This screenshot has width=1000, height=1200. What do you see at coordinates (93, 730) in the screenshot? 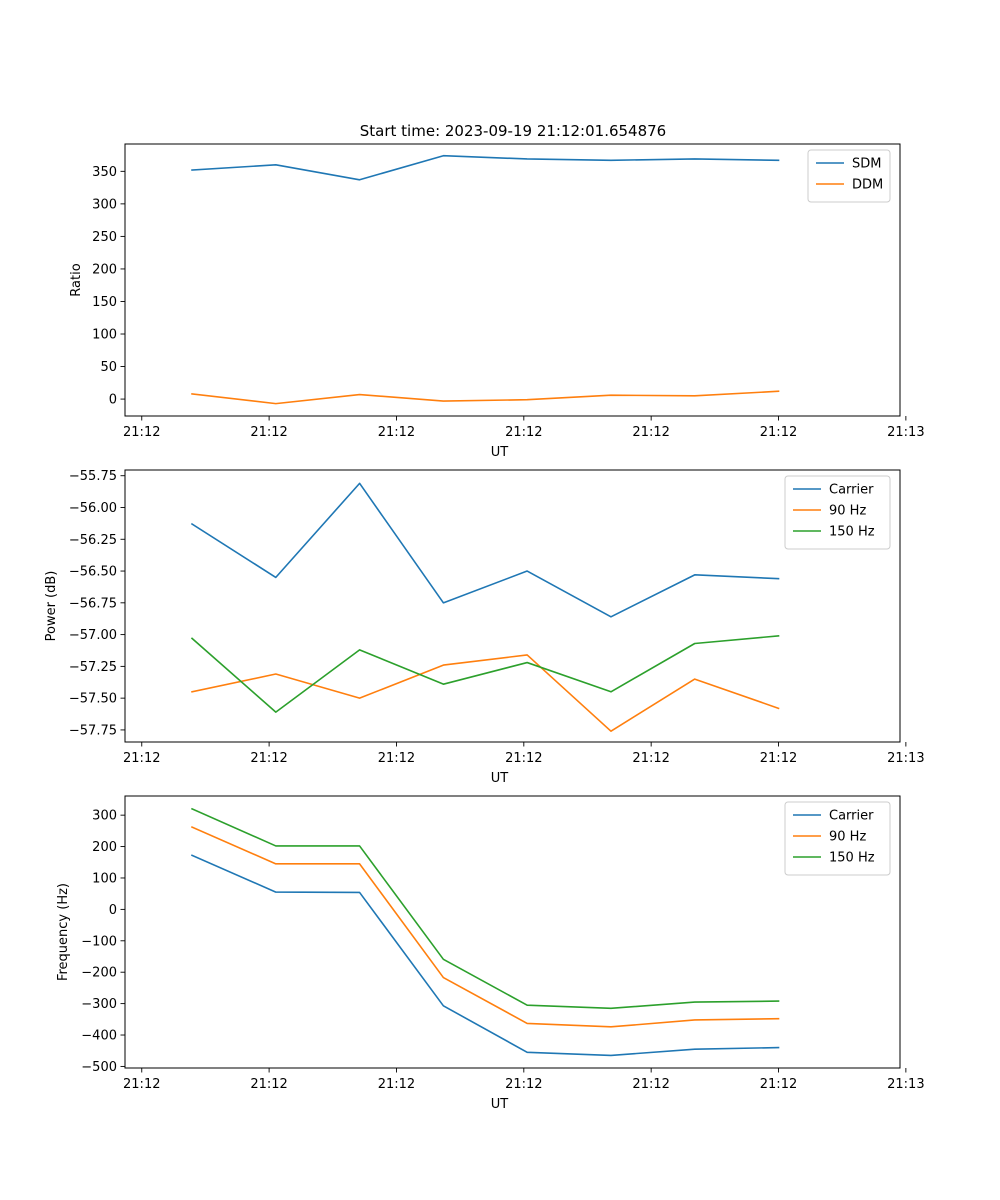
I see `y-tick-label: −57.75` at bounding box center [93, 730].